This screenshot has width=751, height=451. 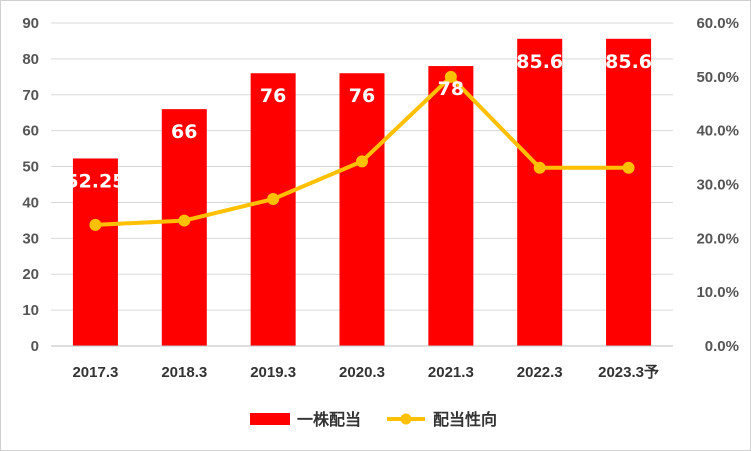 I want to click on y-left-tick-label: 10, so click(x=30, y=310).